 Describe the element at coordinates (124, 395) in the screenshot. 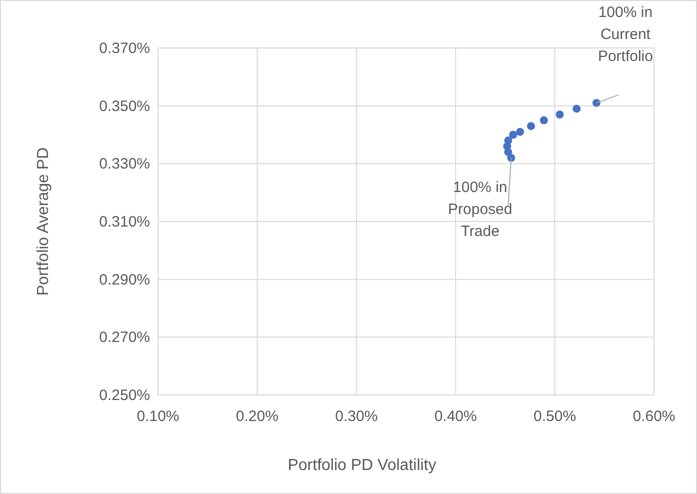

I see `y-tick-label: 0.250%` at that location.